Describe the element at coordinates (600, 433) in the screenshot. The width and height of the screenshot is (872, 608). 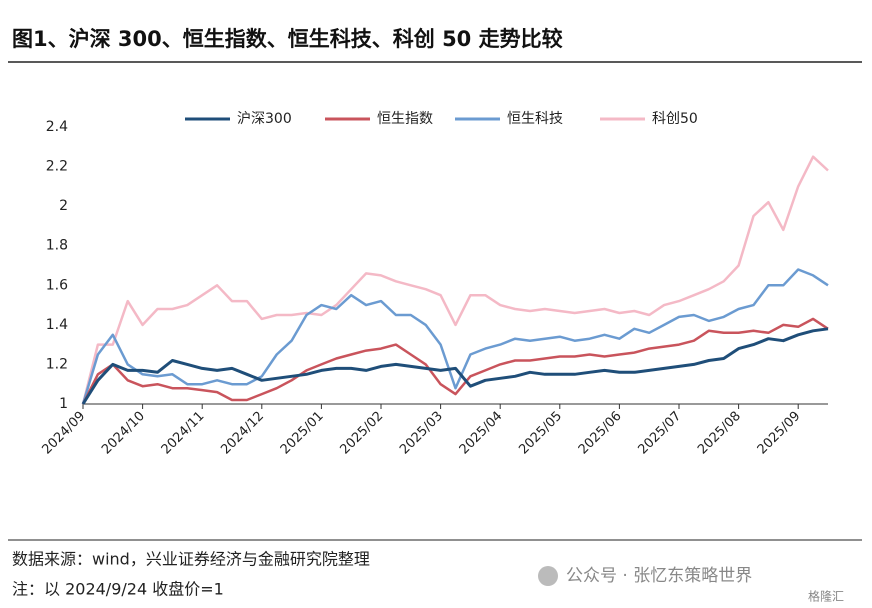
I see `x-tick-label: 2025/06` at that location.